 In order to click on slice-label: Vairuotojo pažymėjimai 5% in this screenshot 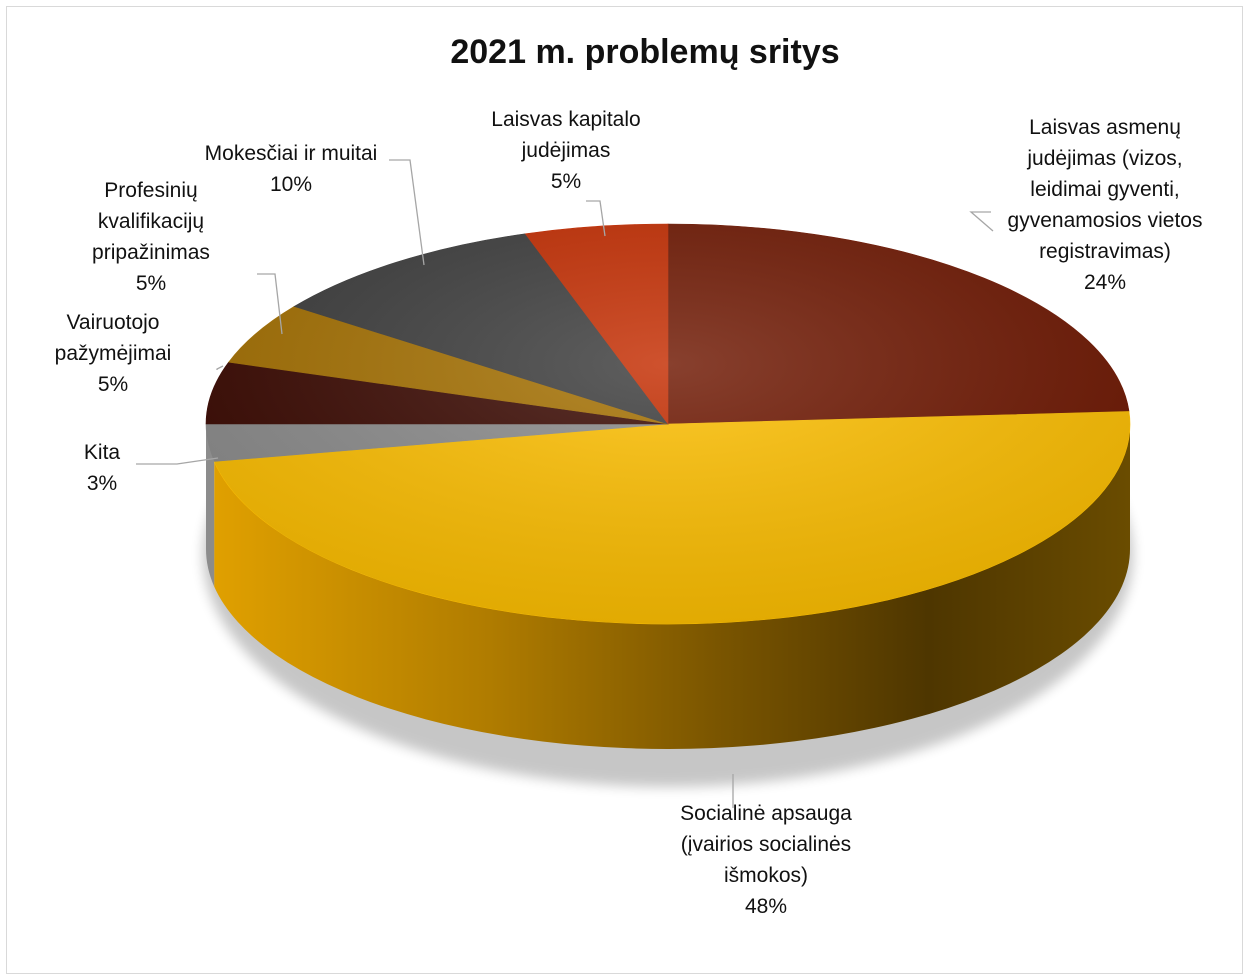, I will do `click(113, 353)`.